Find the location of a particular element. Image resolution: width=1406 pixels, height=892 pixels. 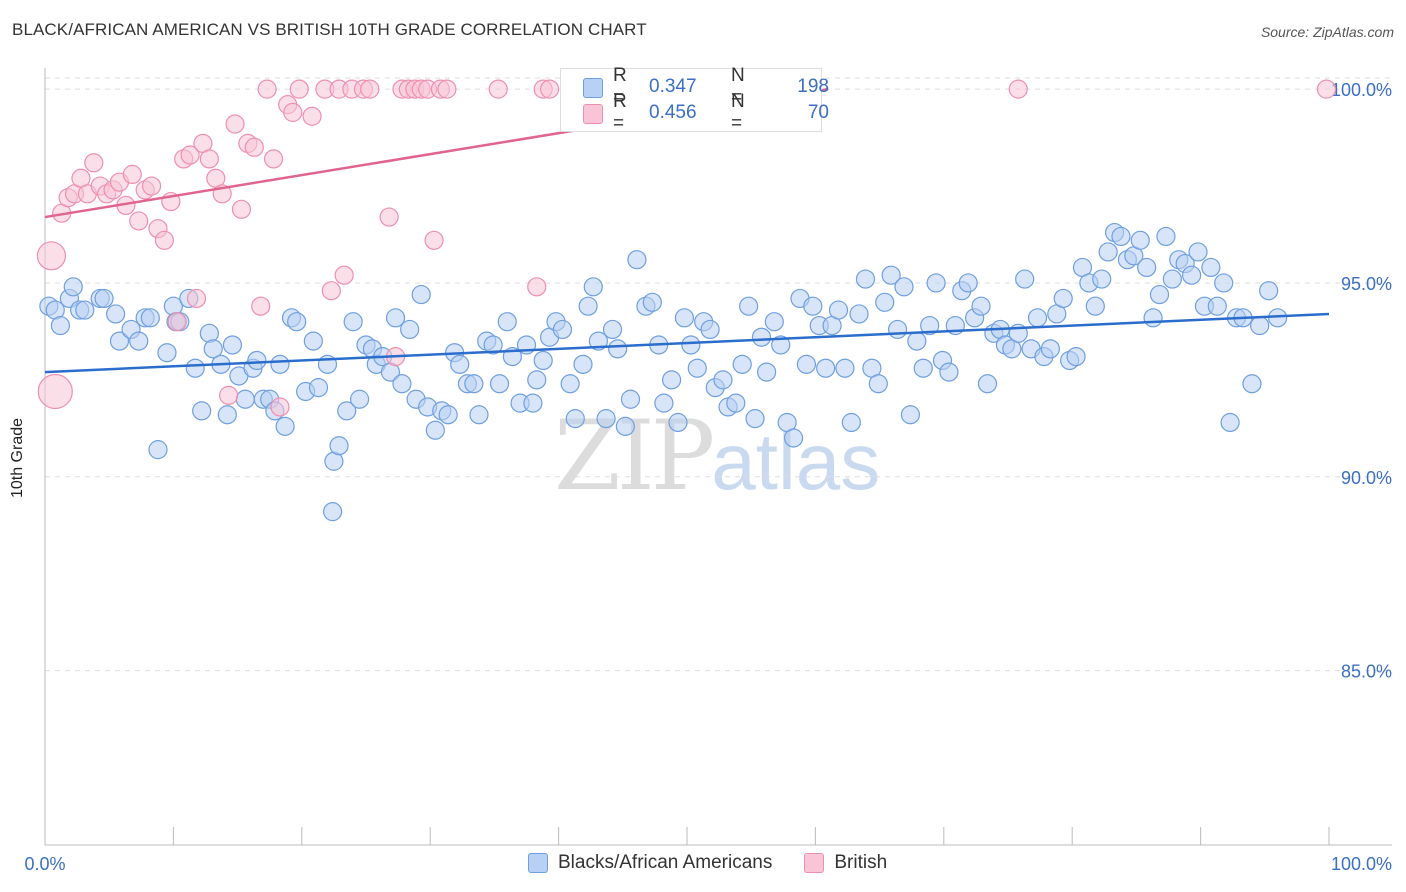

legend-item-british: British is located at coordinates (845, 863).